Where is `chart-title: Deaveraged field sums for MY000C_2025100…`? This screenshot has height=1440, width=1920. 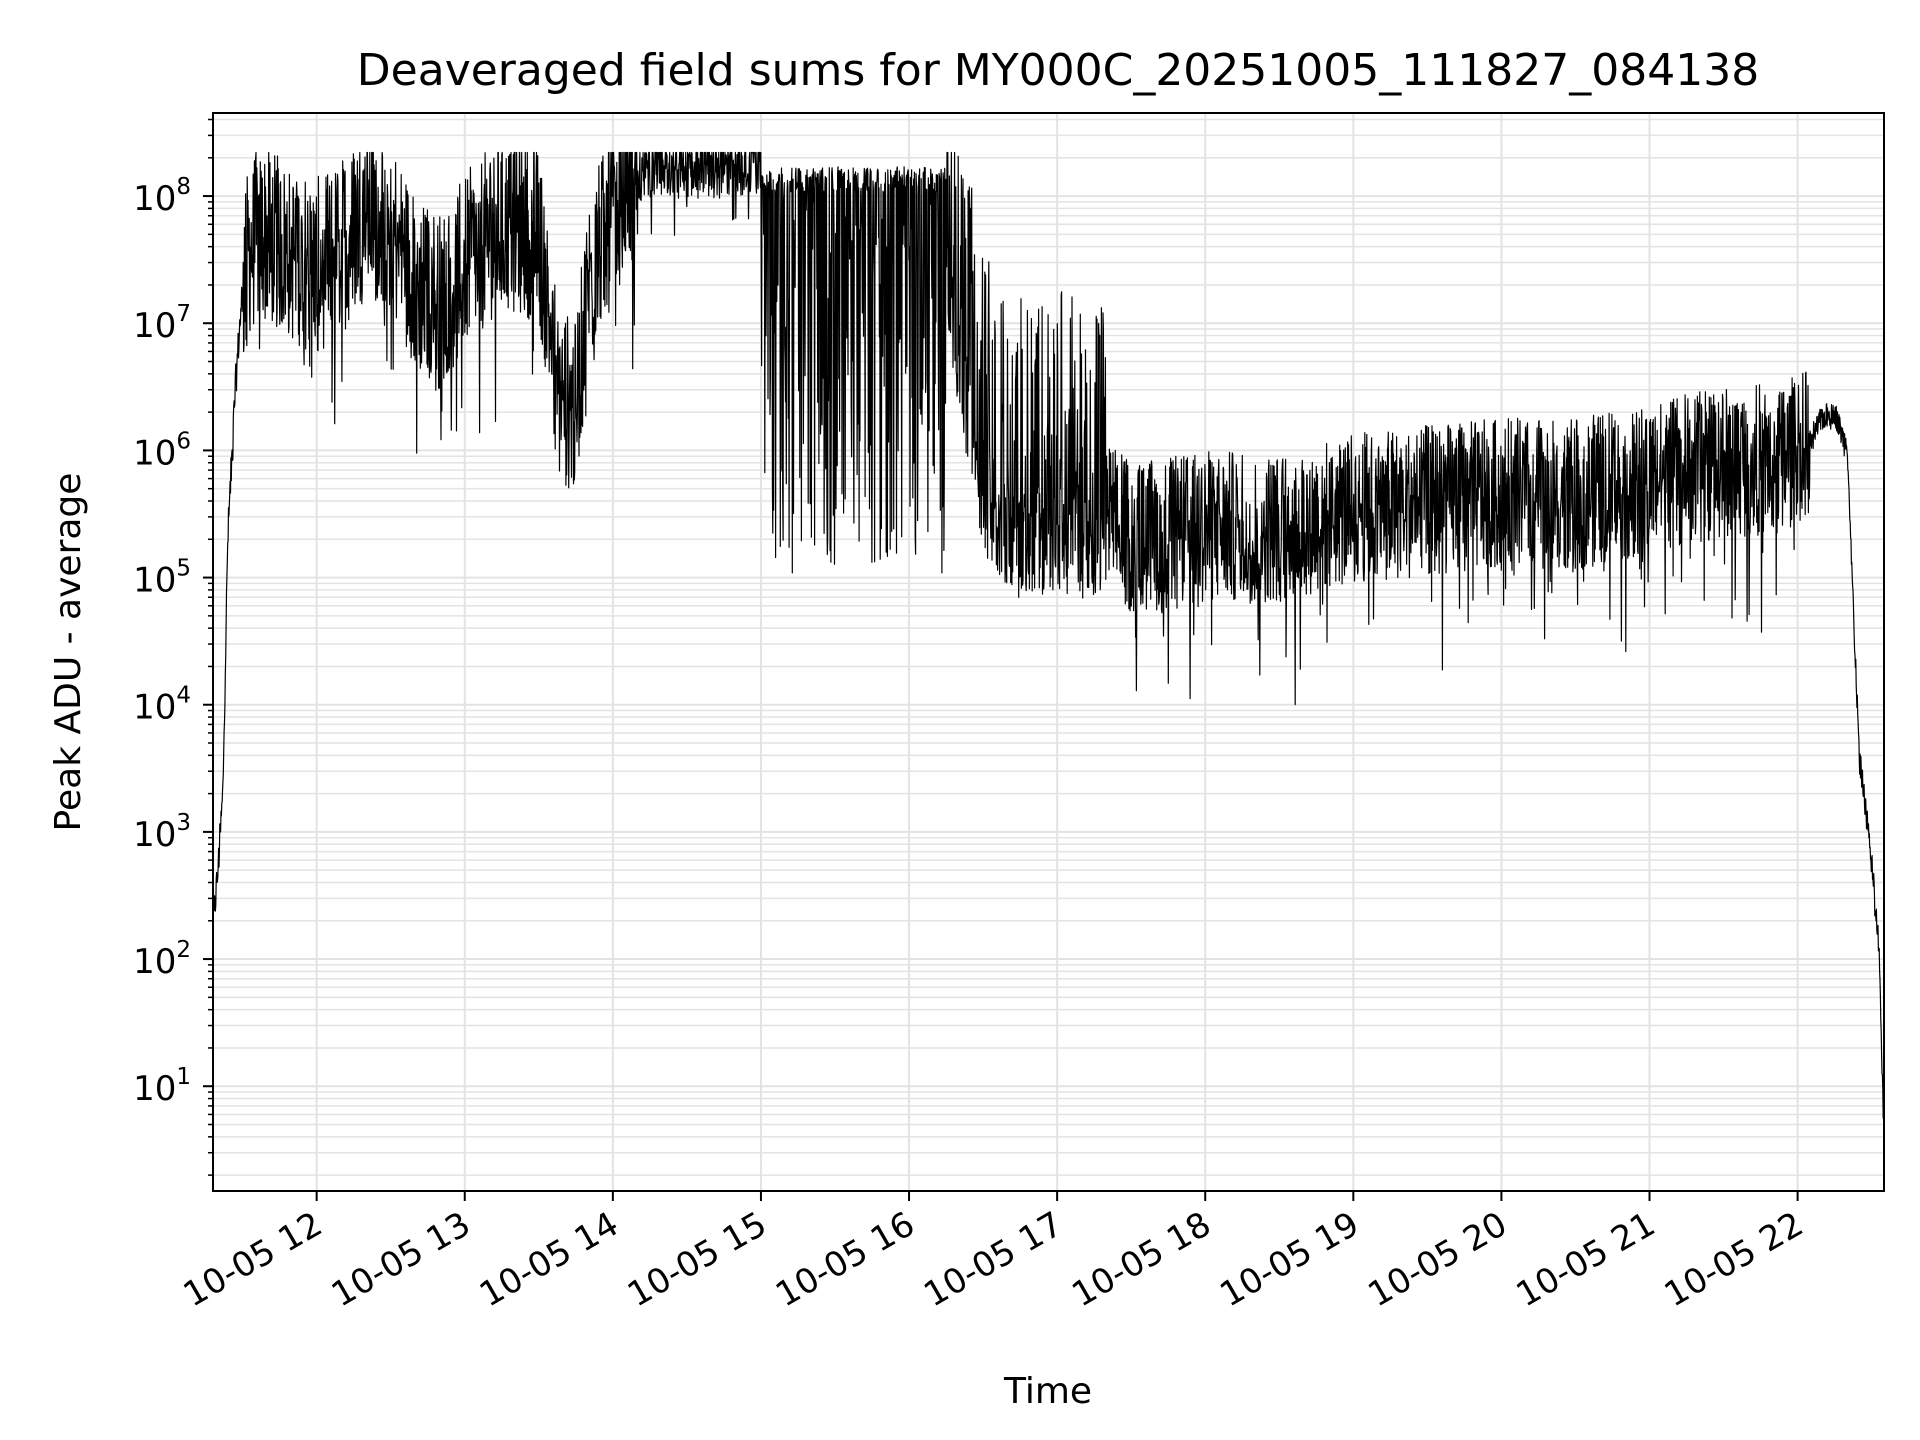
chart-title: Deaveraged field sums for MY000C_2025100… is located at coordinates (1058, 70).